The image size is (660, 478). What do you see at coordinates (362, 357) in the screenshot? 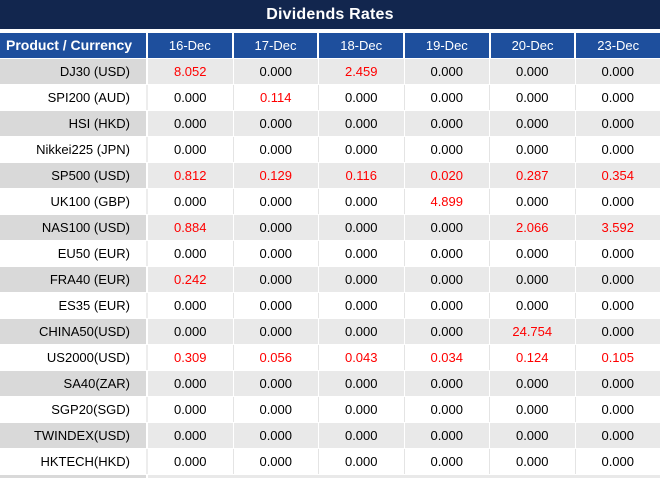
I see `value-cell: 0.043` at bounding box center [362, 357].